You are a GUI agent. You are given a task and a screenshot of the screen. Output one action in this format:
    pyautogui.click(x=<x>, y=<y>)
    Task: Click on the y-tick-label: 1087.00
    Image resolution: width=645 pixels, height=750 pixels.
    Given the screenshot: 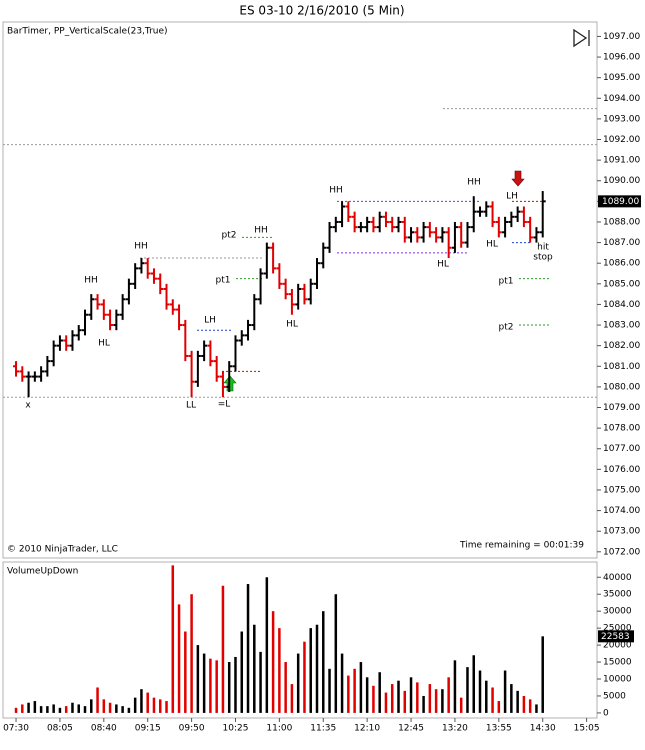 What is the action you would take?
    pyautogui.click(x=621, y=243)
    